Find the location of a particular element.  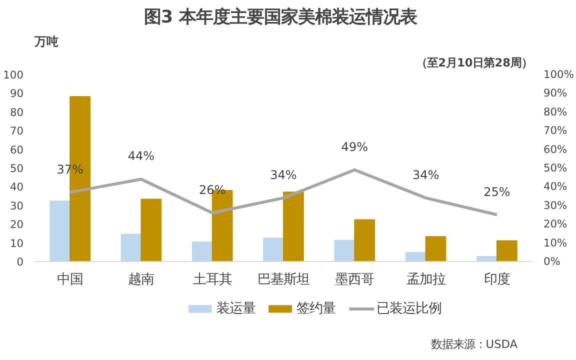

y2-tick-label: 30% is located at coordinates (556, 205).